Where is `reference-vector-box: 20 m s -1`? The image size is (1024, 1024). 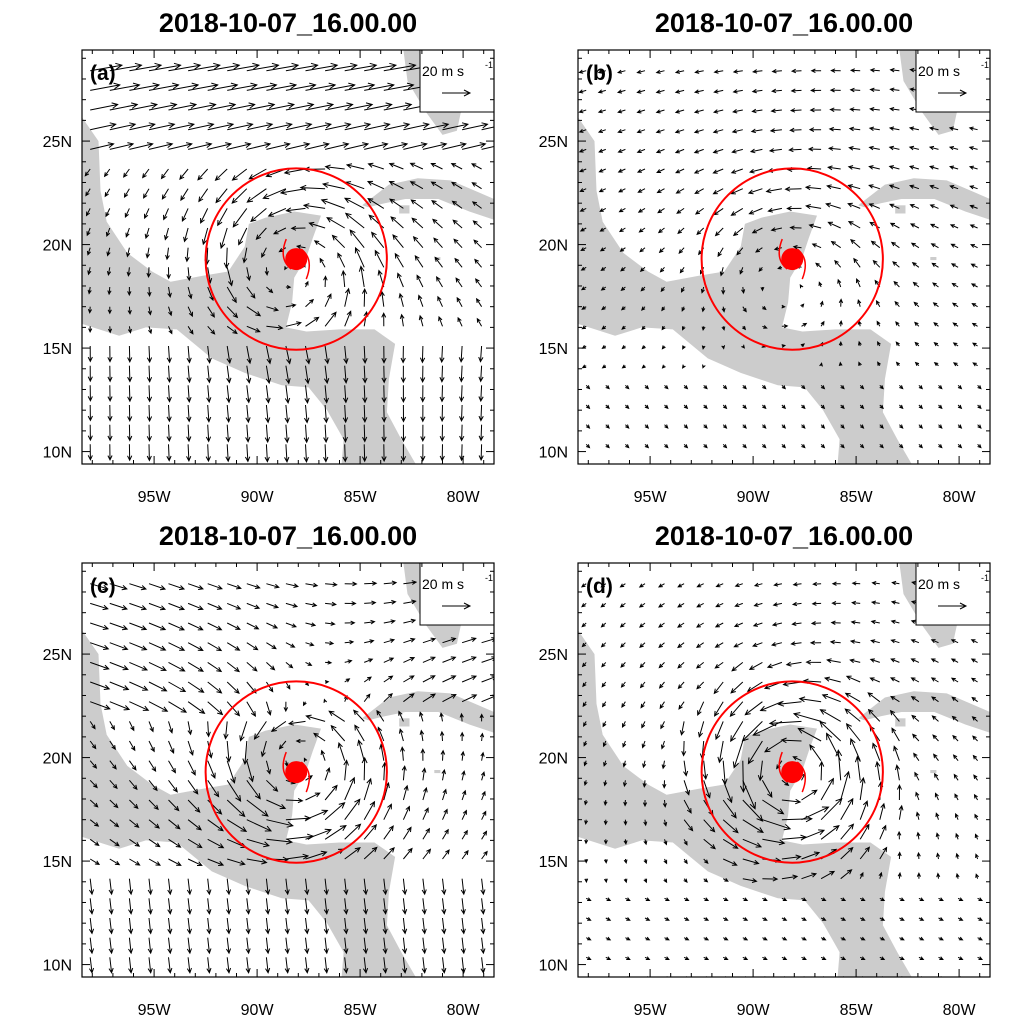 reference-vector-box: 20 m s -1 is located at coordinates (457, 594).